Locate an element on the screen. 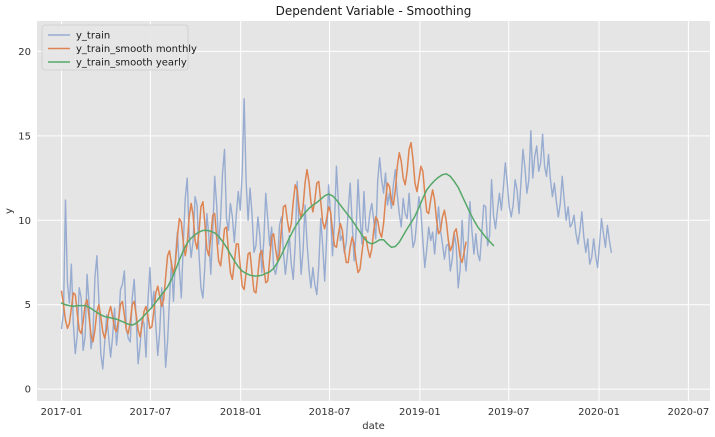 This screenshot has width=715, height=437. x-tick-label: 2019-07 is located at coordinates (509, 412).